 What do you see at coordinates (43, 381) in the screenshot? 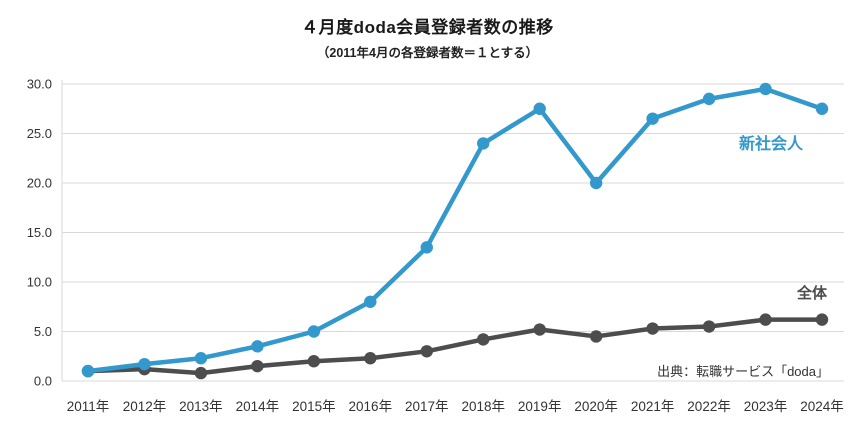
I see `svg-text: 0.0` at bounding box center [43, 381].